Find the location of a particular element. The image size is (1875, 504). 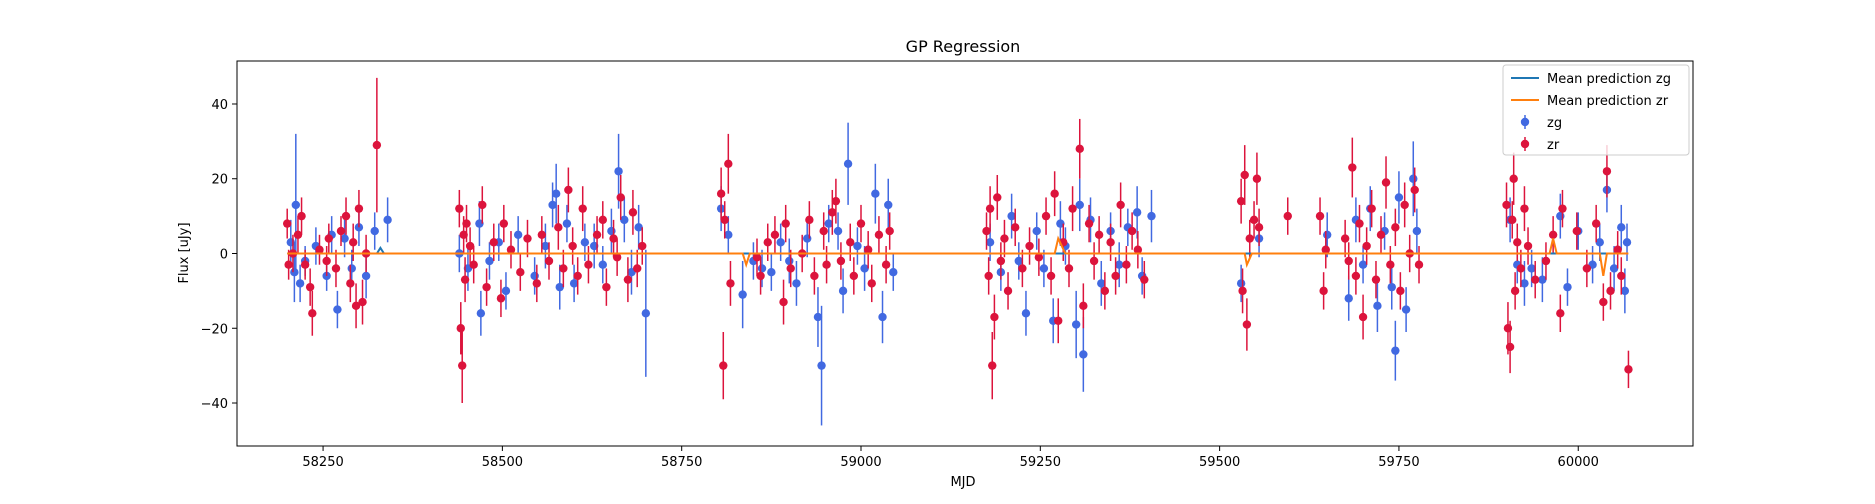

x-tick-label: 59250 is located at coordinates (1040, 462).